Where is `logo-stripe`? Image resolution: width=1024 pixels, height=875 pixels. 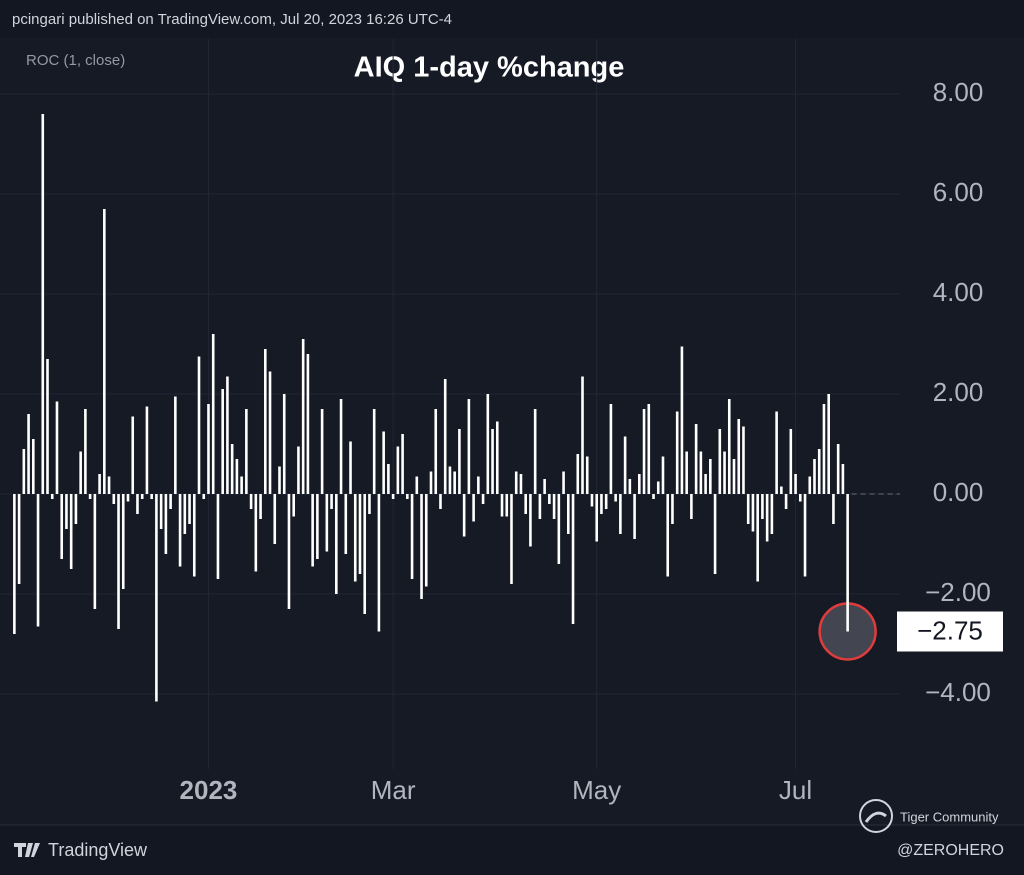 logo-stripe is located at coordinates (875, 817).